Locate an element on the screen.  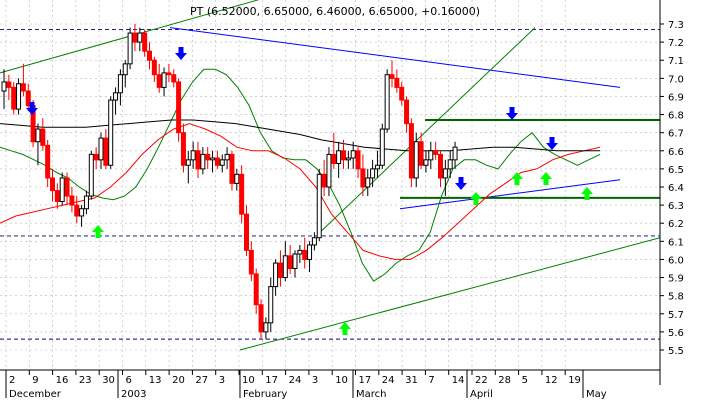
moving-average-line is located at coordinates (300, 135).